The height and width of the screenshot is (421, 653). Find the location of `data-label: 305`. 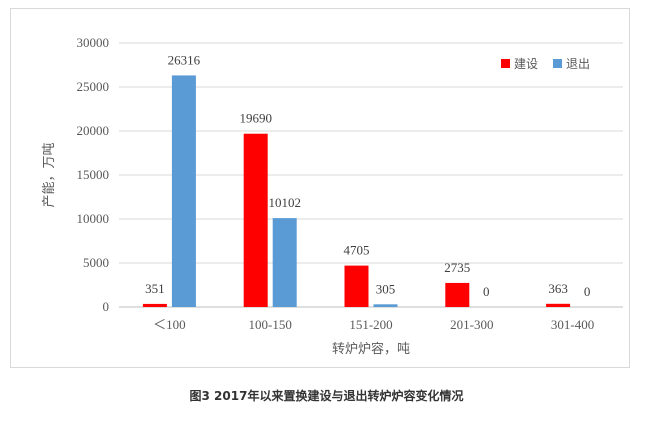

data-label: 305 is located at coordinates (386, 288).